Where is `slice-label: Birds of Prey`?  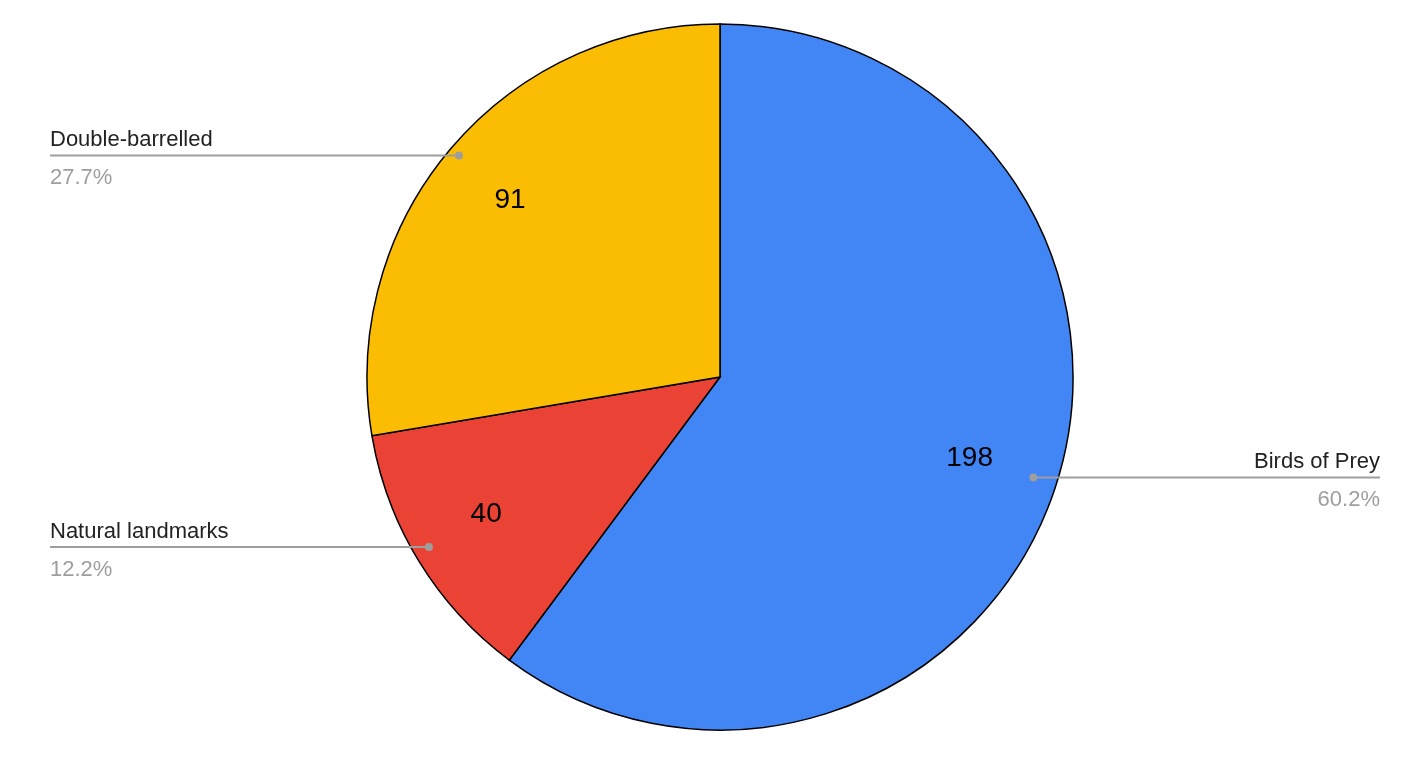 slice-label: Birds of Prey is located at coordinates (1317, 461).